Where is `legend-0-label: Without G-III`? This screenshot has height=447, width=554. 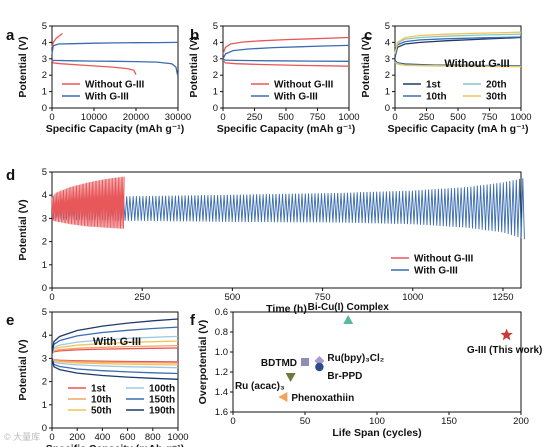 legend-0-label: Without G-III is located at coordinates (115, 85).